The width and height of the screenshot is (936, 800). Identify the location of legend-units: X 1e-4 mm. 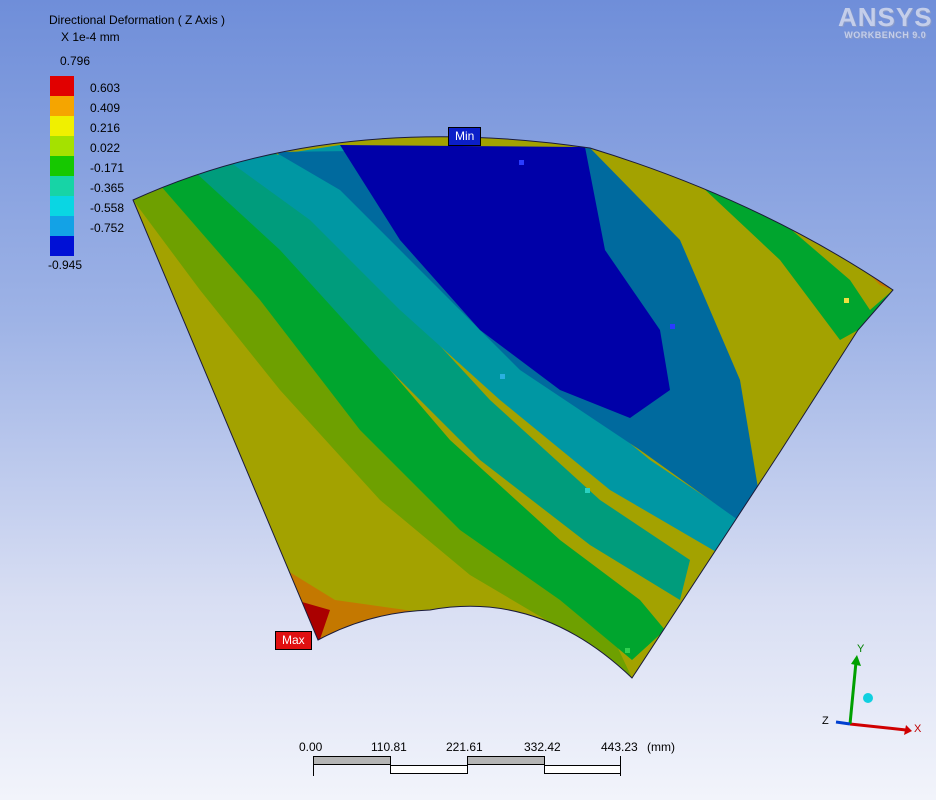
(90, 37).